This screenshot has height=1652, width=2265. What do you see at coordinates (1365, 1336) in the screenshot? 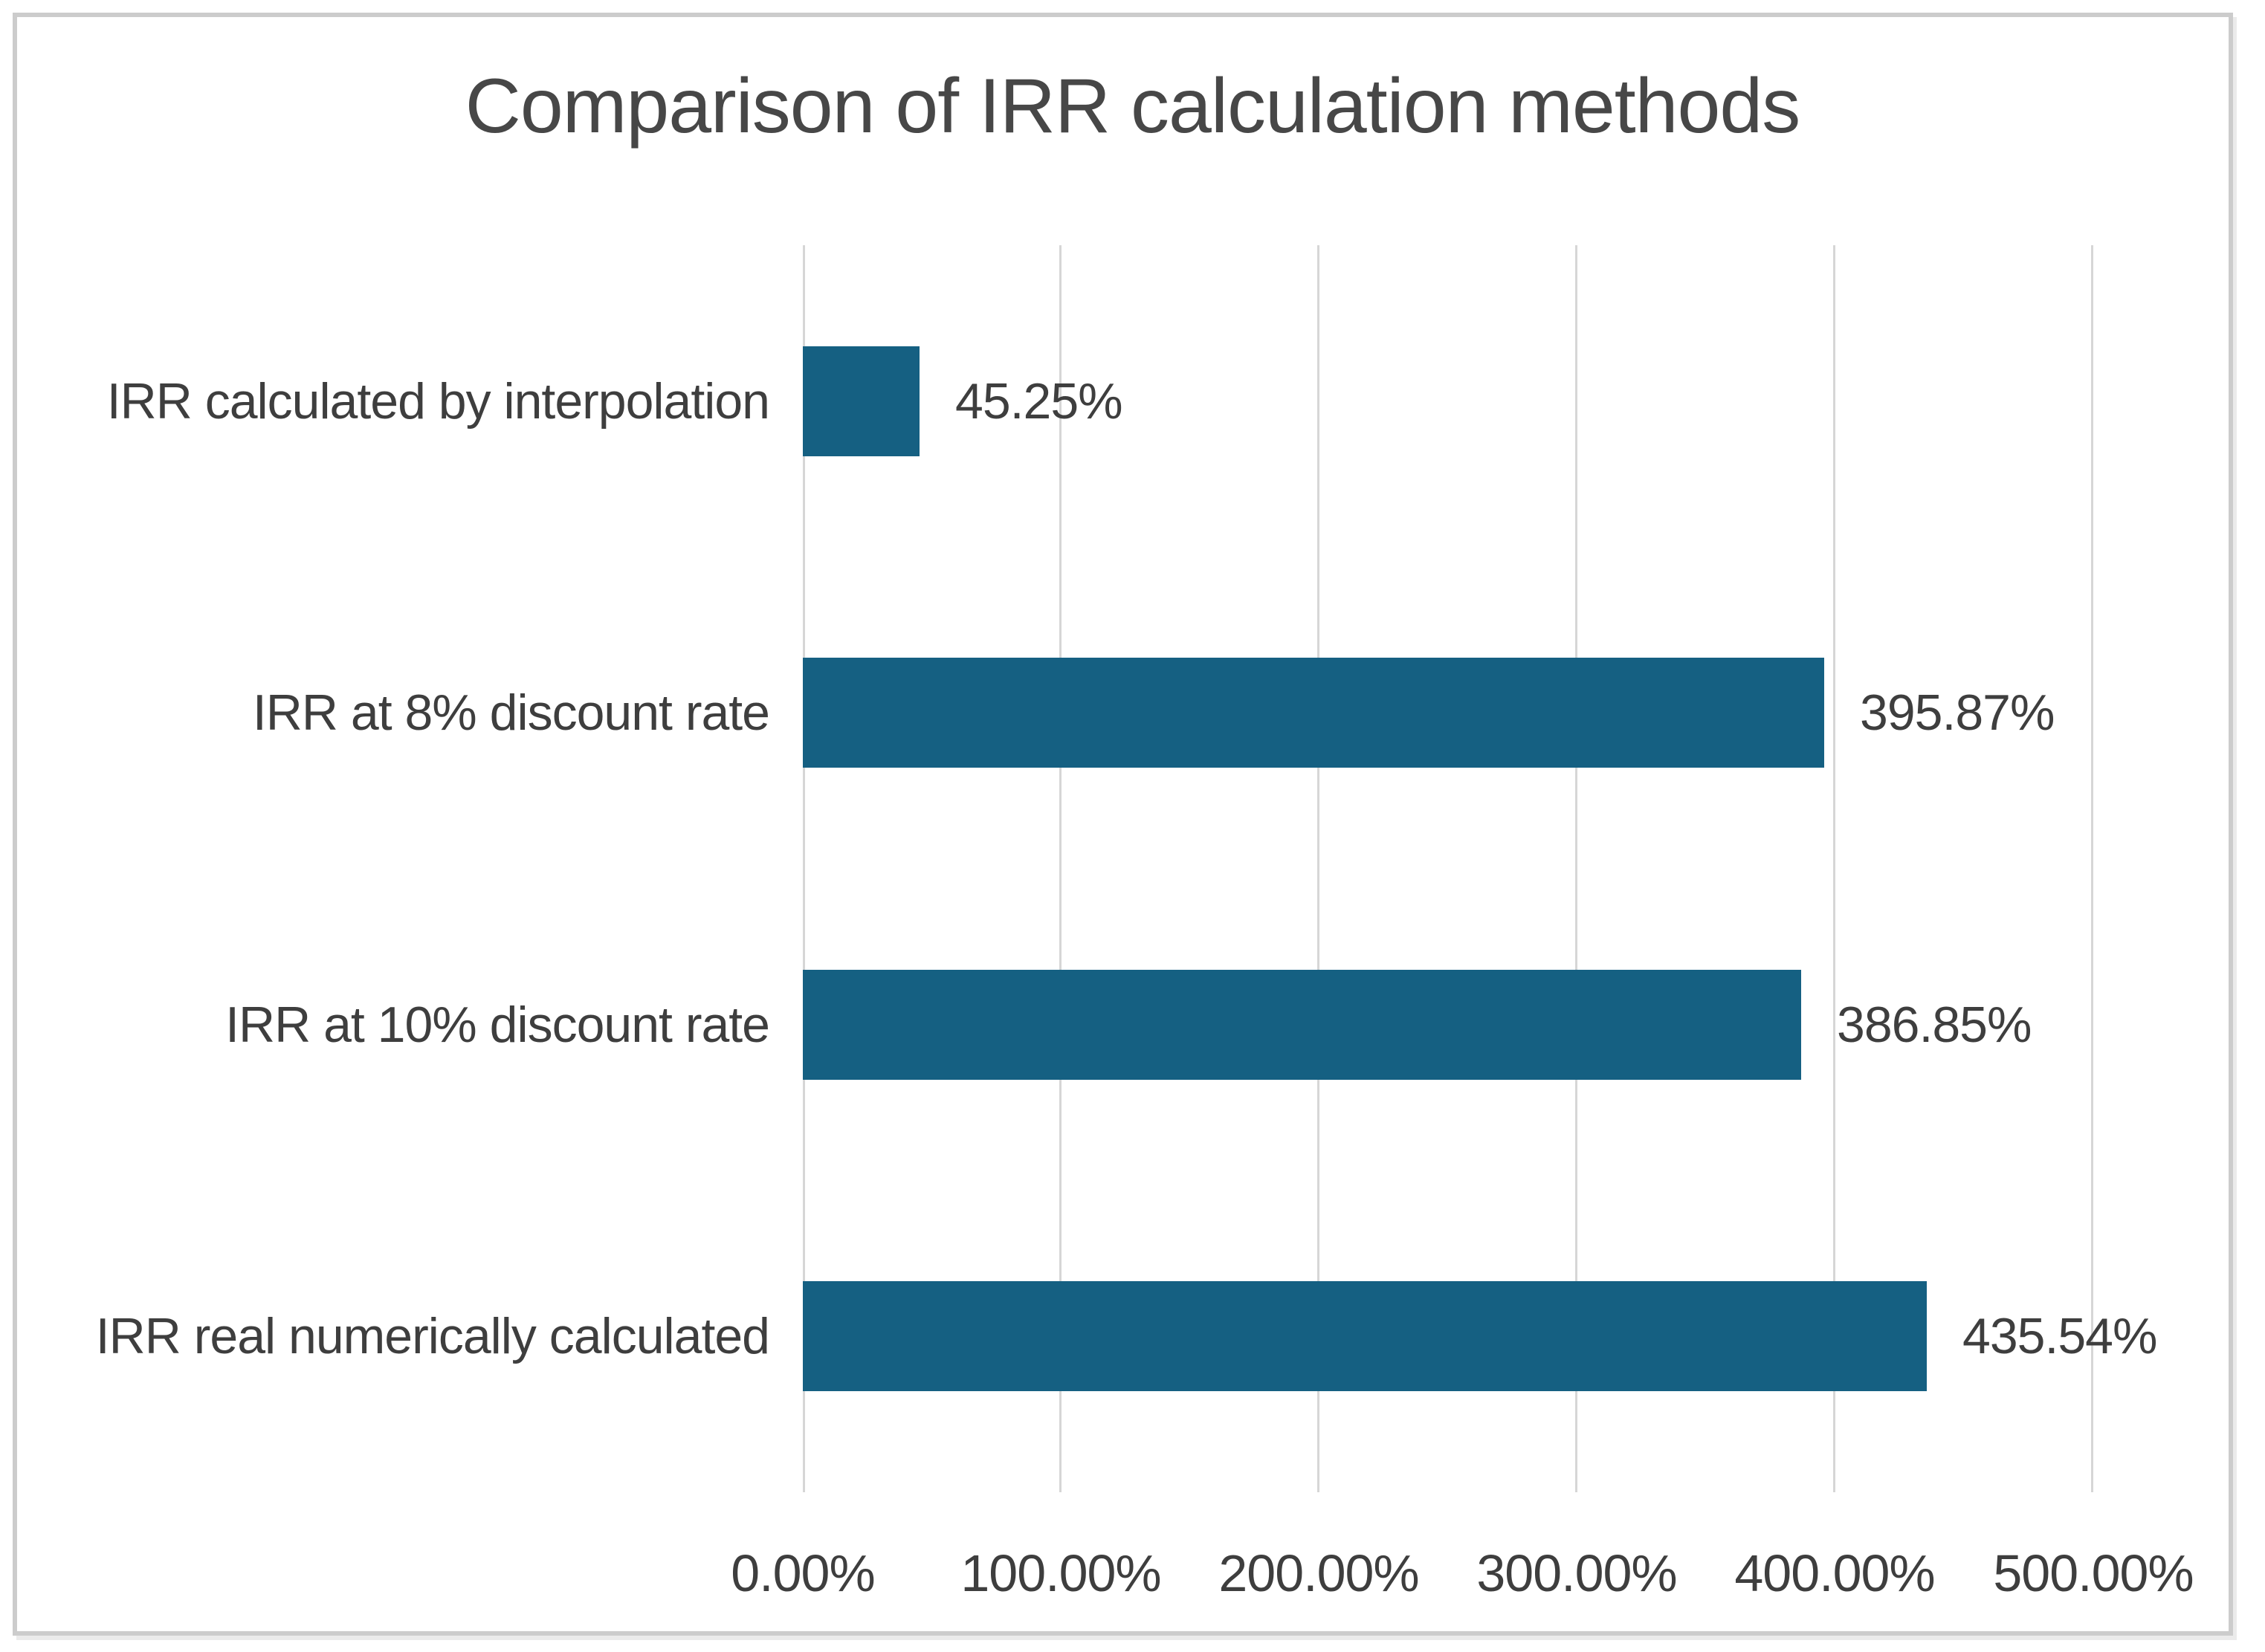
I see `bar-numerical` at bounding box center [1365, 1336].